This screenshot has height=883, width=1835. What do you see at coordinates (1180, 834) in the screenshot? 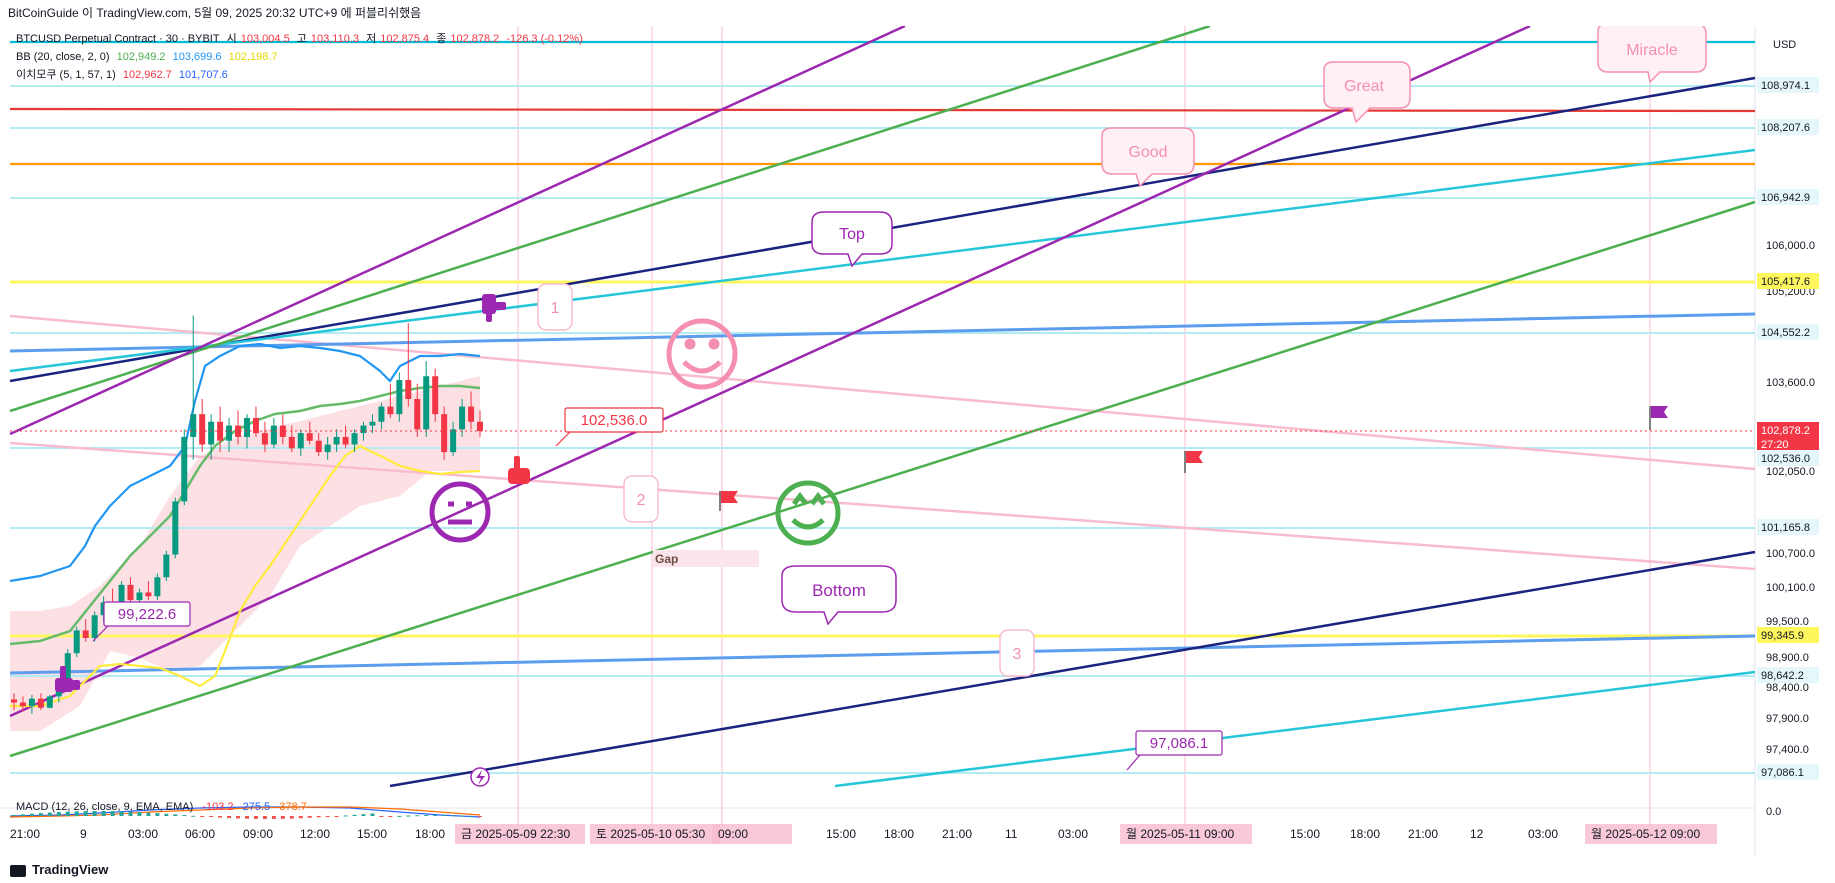
I see `time-highlight-text: 월 2025-05-11 09:00` at bounding box center [1180, 834].